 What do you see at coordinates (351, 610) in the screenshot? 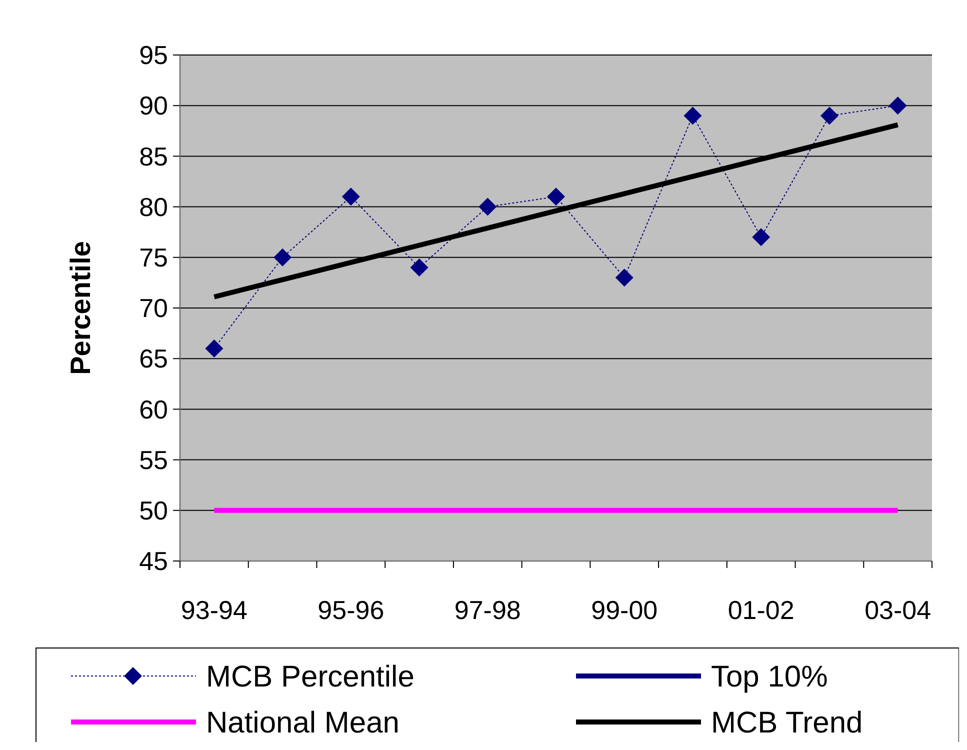
I see `x-tick-label: 95-96` at bounding box center [351, 610].